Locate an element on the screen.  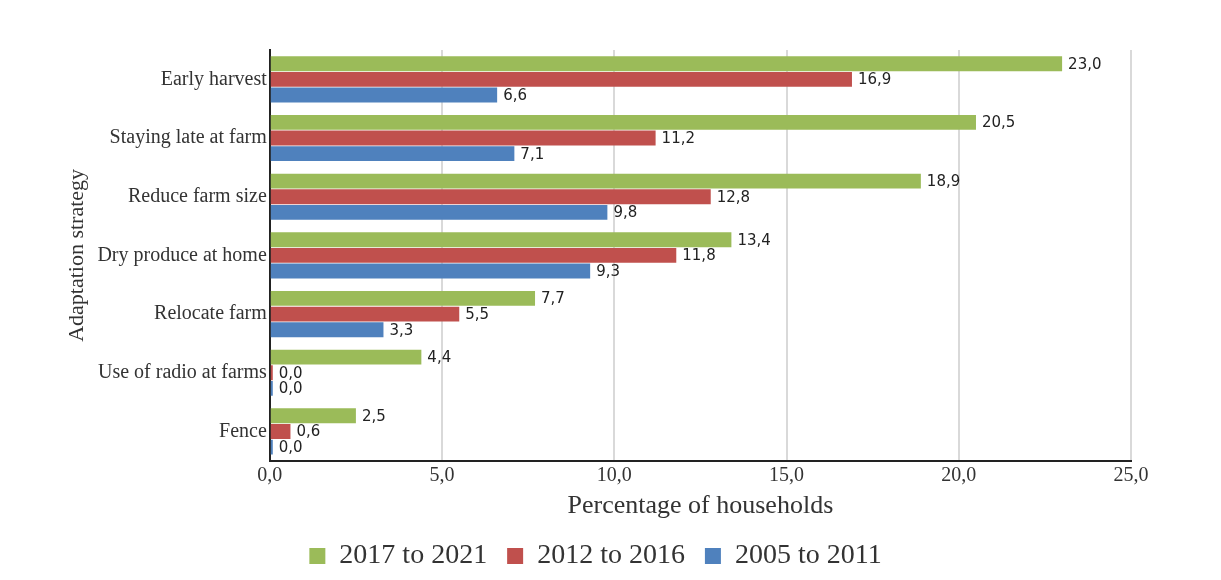
data-label: 23,0 is located at coordinates (1085, 63).